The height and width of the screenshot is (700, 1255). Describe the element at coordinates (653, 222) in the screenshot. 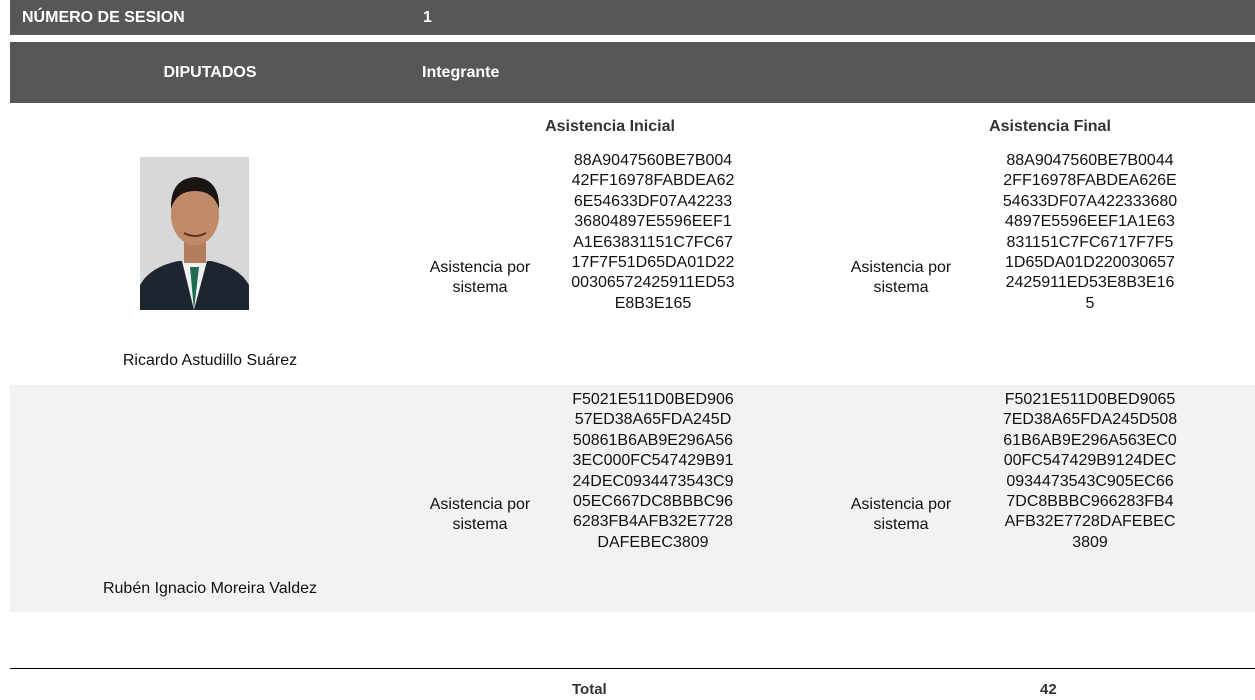

I see `hash-line: 36804897E5596EEF1` at that location.